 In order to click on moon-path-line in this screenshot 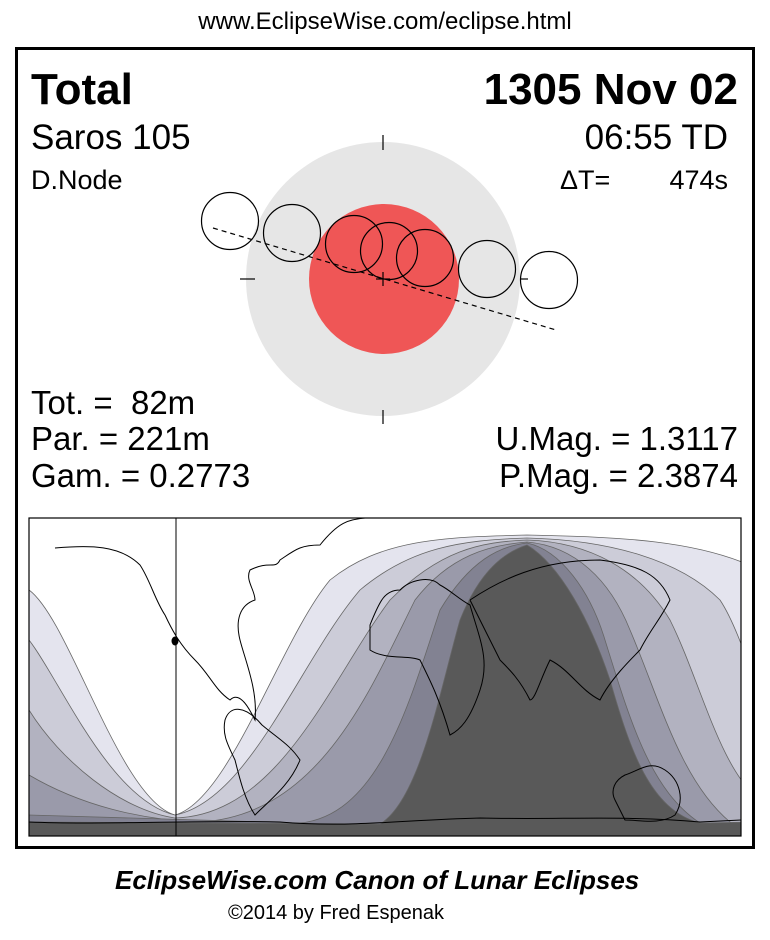, I will do `click(384, 279)`.